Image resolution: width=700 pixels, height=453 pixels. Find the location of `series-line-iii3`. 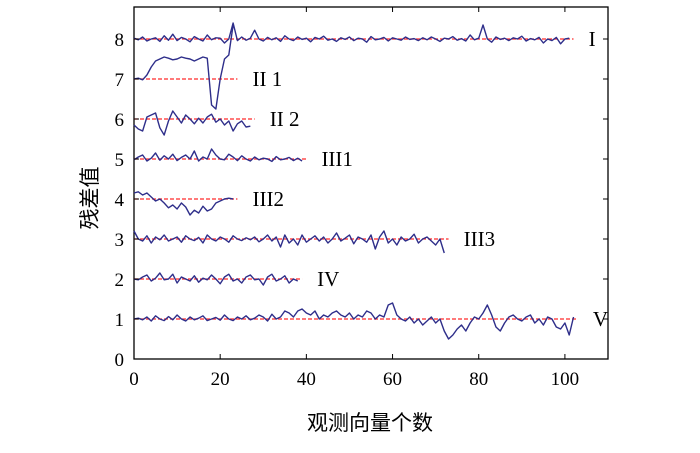

series-line-iii3 is located at coordinates (289, 242).